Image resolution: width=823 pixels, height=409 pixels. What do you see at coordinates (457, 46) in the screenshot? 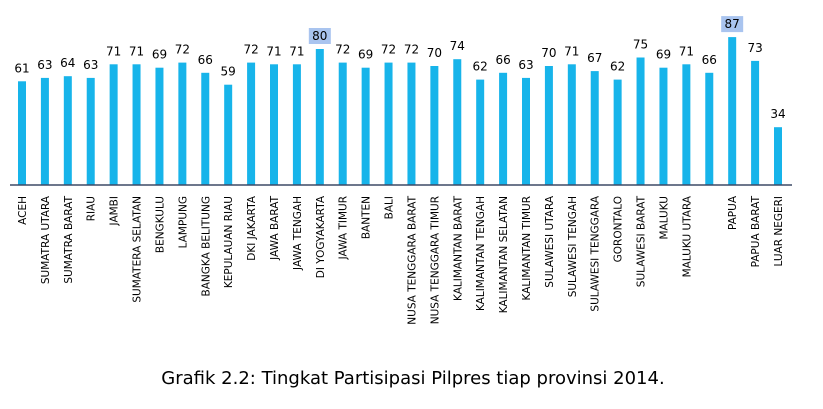
I see `value-label: 74` at bounding box center [457, 46].